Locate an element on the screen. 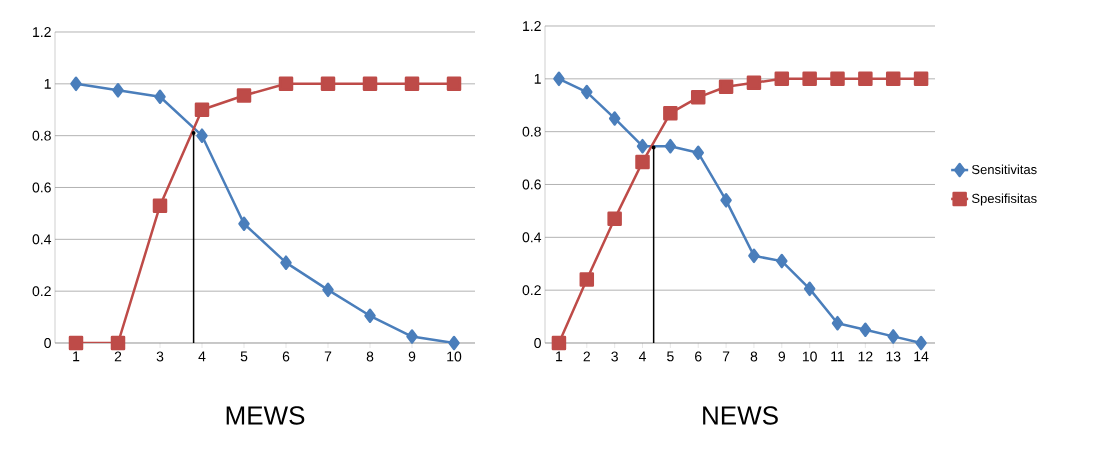  x-tick-label: 12 is located at coordinates (865, 356).